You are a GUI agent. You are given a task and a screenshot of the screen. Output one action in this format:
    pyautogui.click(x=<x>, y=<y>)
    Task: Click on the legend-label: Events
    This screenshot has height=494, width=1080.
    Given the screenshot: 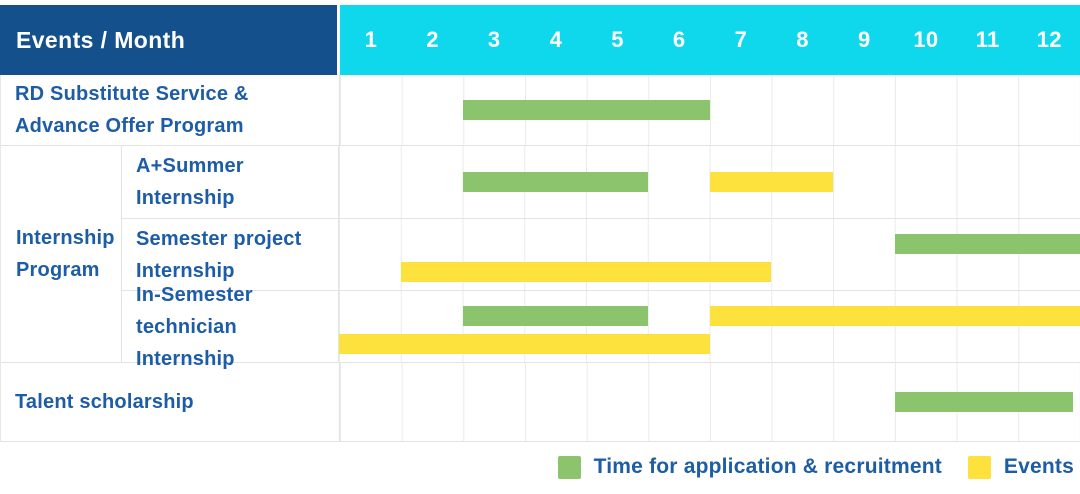 What is the action you would take?
    pyautogui.click(x=1038, y=466)
    